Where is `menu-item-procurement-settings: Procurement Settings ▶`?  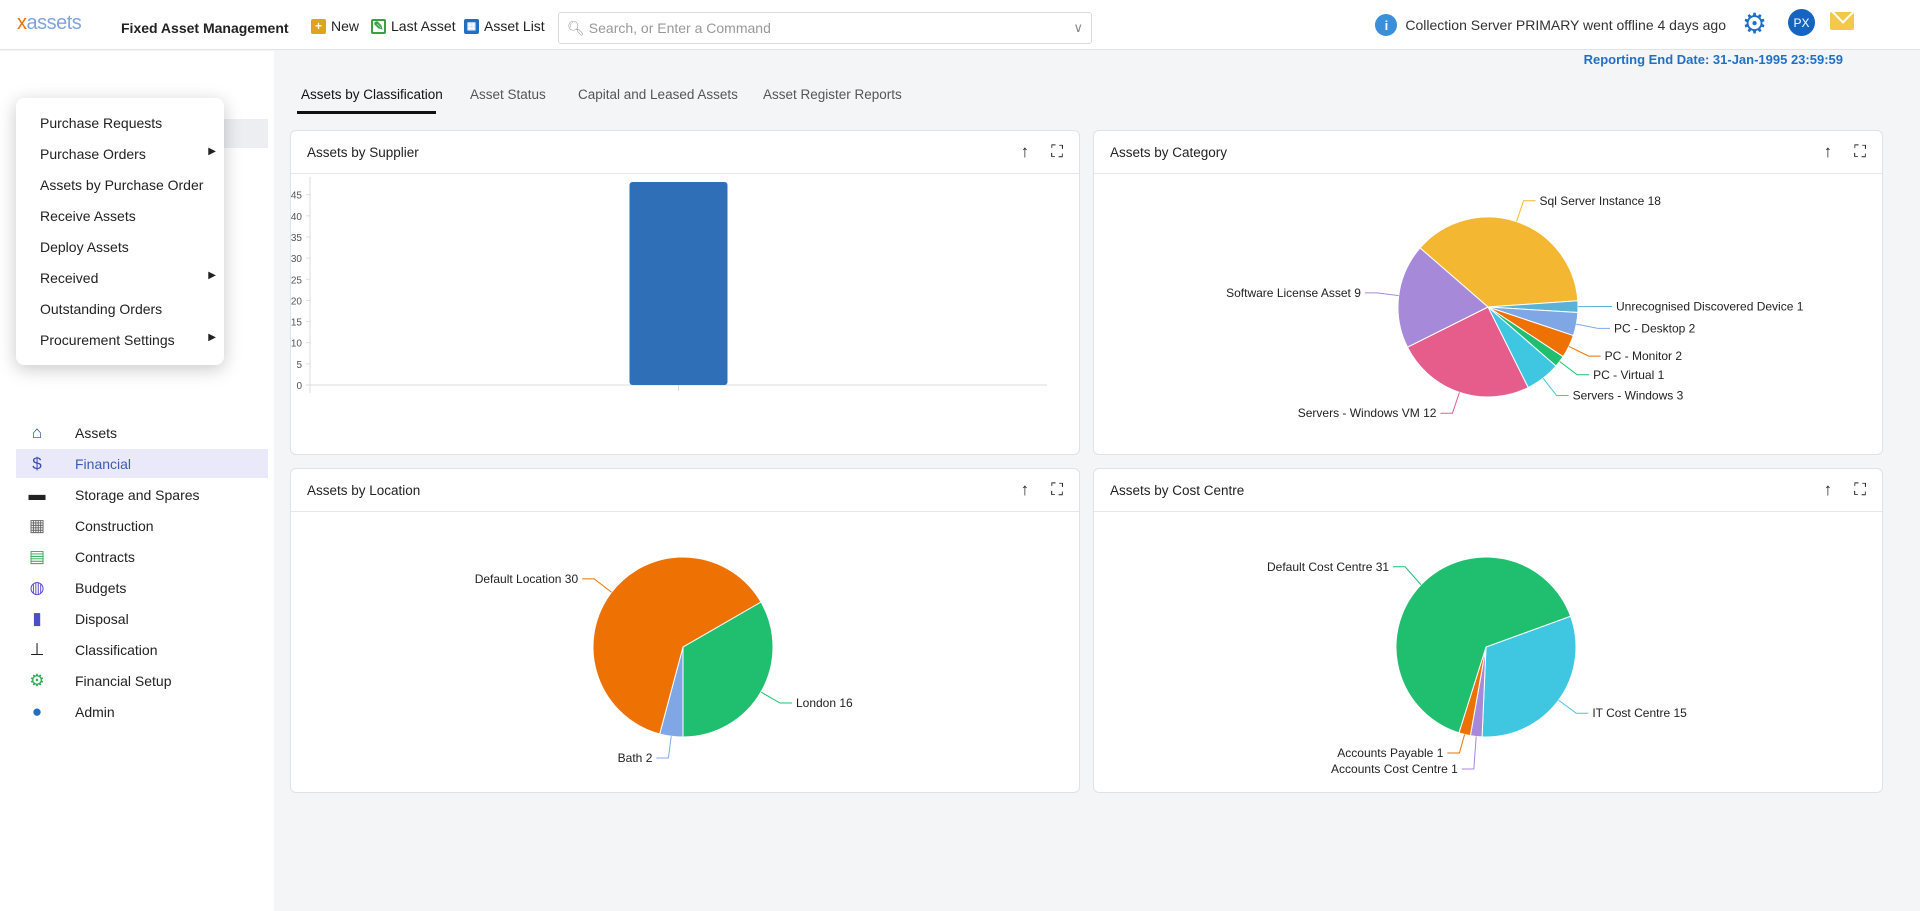 menu-item-procurement-settings: Procurement Settings ▶ is located at coordinates (128, 340).